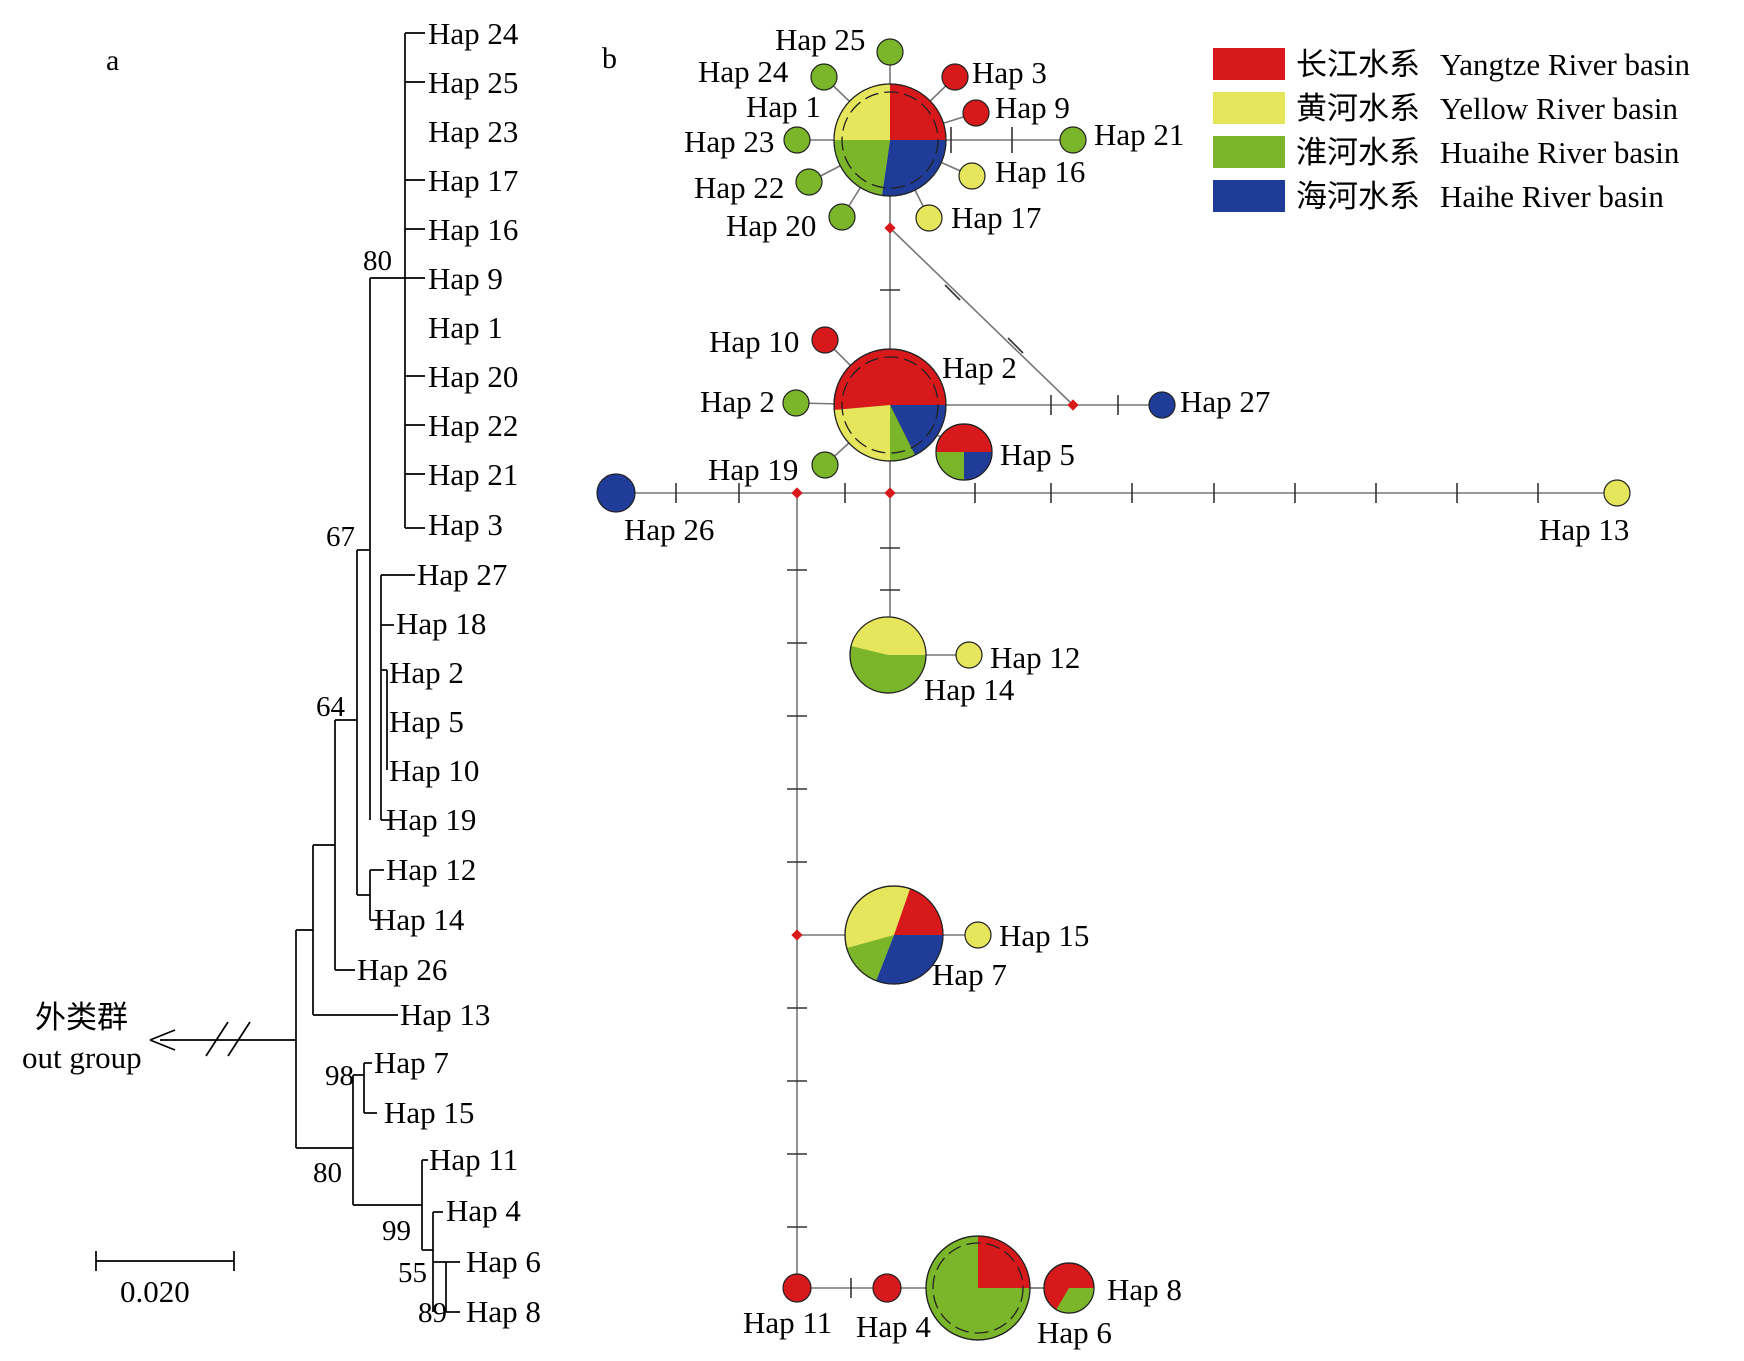  What do you see at coordinates (978, 935) in the screenshot?
I see `haplotype-node-hap15` at bounding box center [978, 935].